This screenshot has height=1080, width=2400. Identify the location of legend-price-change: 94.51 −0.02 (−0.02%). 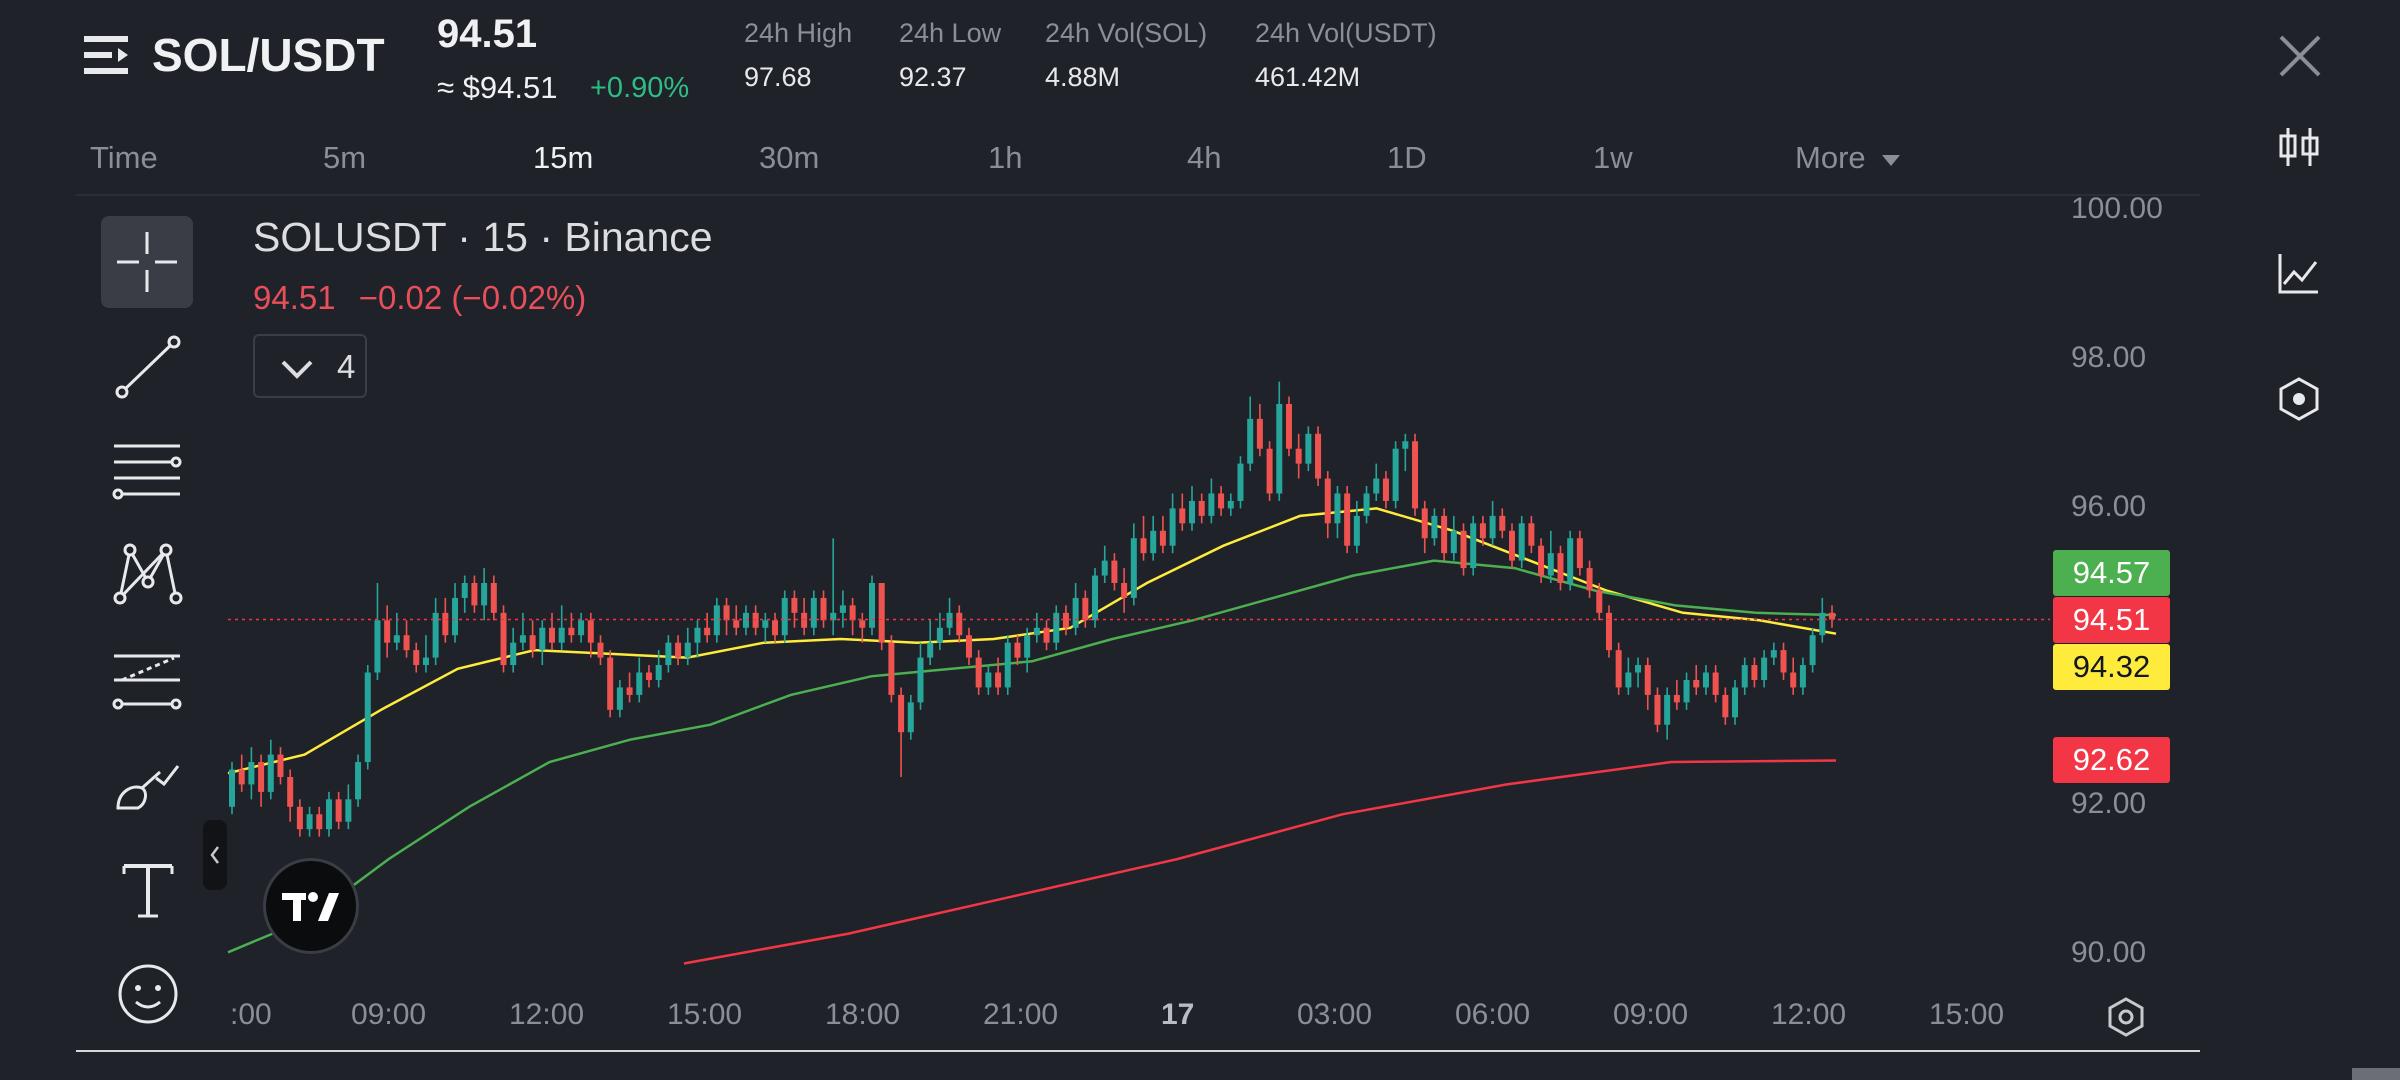
(419, 298).